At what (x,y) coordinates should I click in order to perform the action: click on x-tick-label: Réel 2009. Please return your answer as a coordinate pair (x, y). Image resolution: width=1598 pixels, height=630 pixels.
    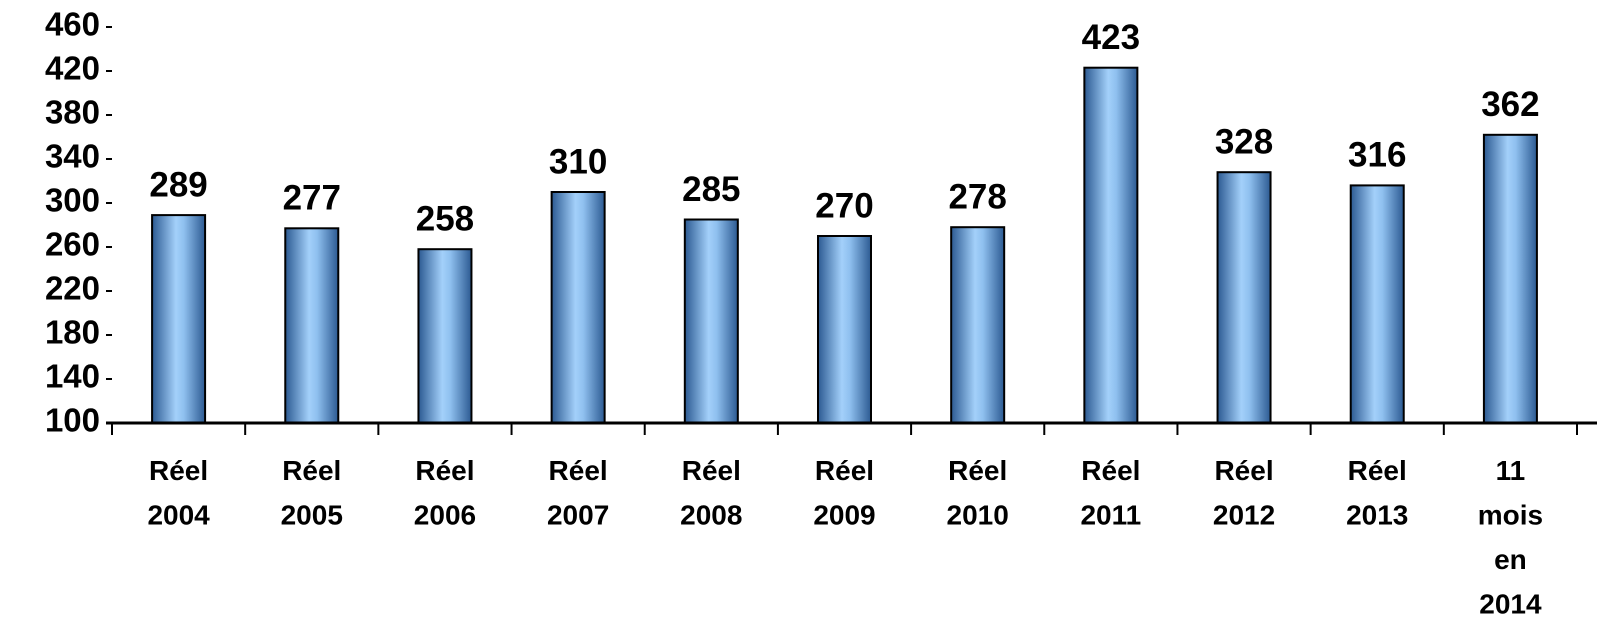
    Looking at the image, I should click on (844, 493).